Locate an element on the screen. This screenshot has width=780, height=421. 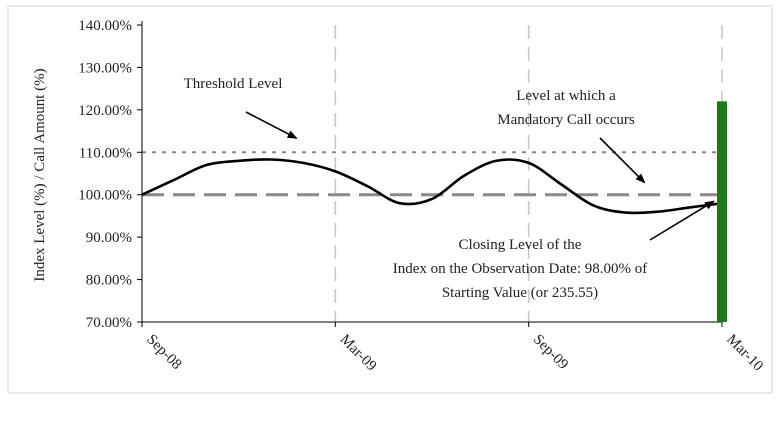
annotation-text: Level at which a is located at coordinates (566, 96).